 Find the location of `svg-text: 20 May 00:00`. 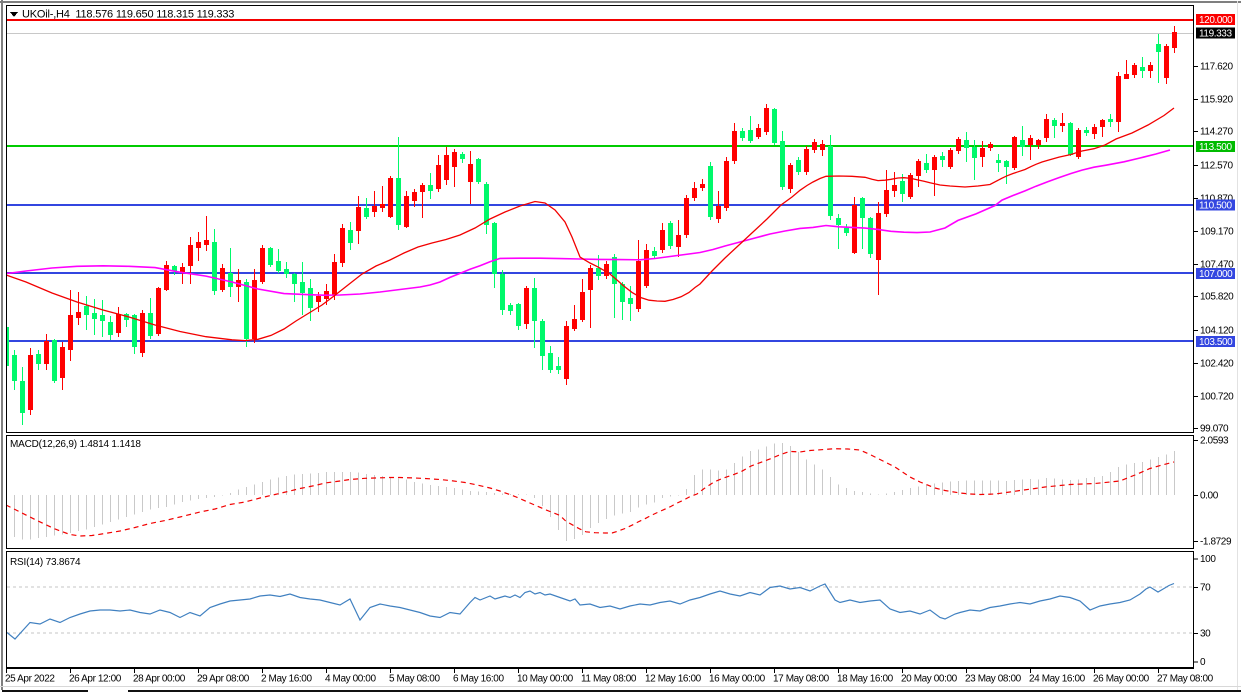

svg-text: 20 May 00:00 is located at coordinates (929, 679).